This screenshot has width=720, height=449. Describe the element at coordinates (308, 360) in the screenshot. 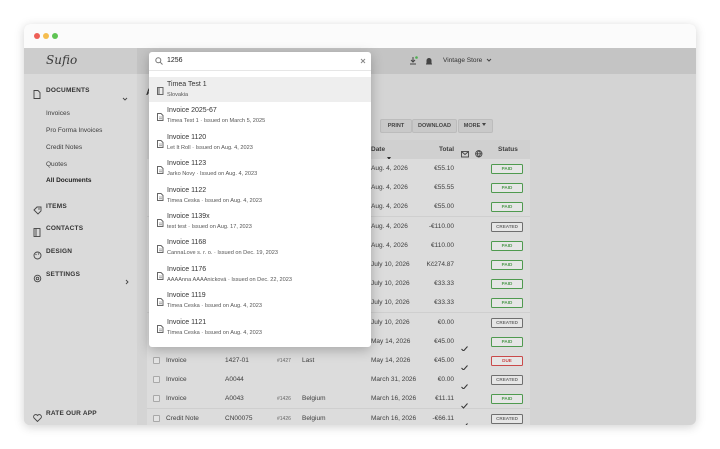

I see `row-customer: Last` at that location.